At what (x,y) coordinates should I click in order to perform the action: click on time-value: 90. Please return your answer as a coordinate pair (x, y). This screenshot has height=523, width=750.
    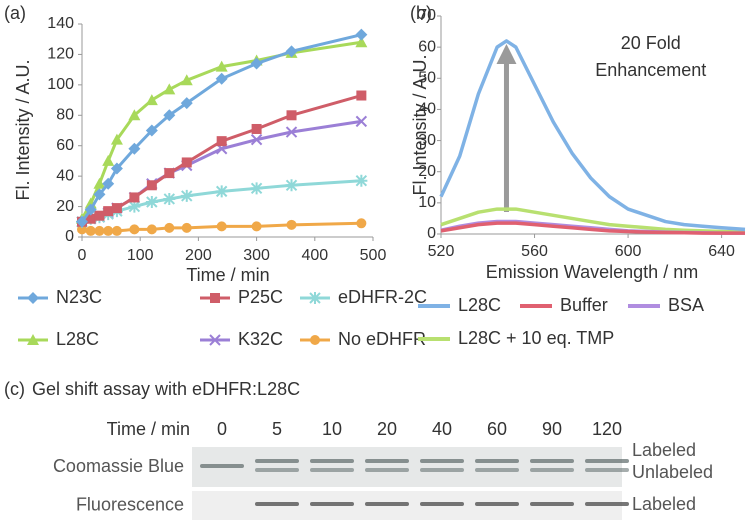
    Looking at the image, I should click on (552, 429).